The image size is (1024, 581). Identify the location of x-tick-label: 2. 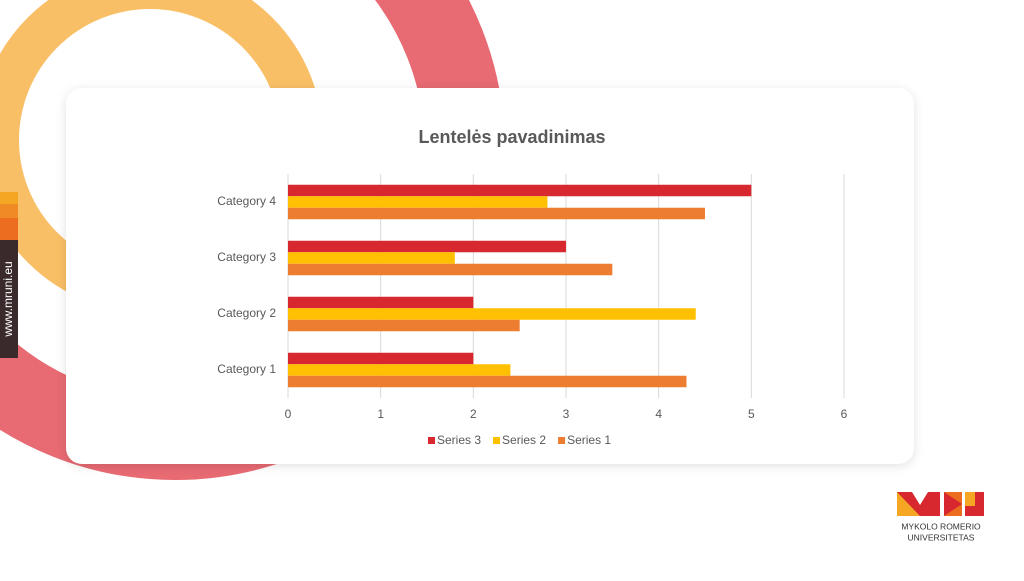
(473, 414).